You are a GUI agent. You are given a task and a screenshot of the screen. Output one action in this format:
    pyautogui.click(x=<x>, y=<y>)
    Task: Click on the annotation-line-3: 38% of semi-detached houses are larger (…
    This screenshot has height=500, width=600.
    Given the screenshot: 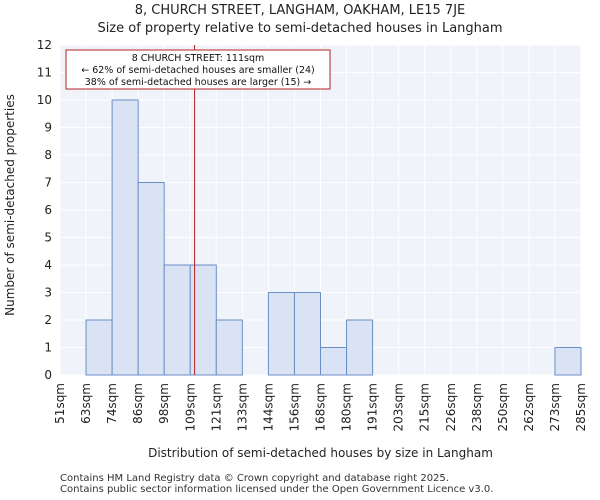 What is the action you would take?
    pyautogui.click(x=198, y=82)
    